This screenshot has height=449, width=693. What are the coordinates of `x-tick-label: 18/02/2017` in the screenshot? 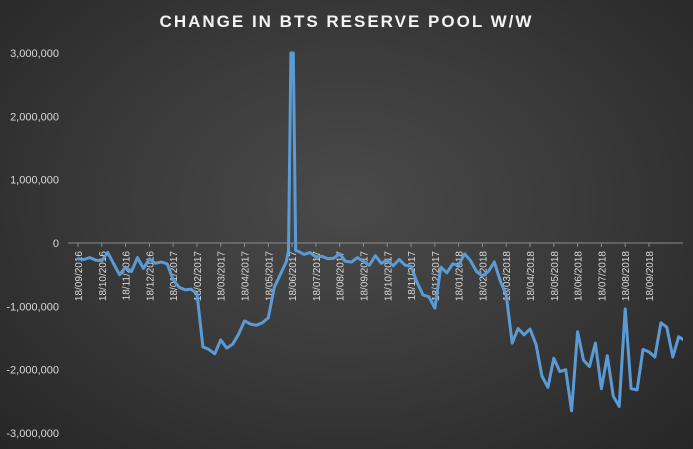 It's located at (198, 276).